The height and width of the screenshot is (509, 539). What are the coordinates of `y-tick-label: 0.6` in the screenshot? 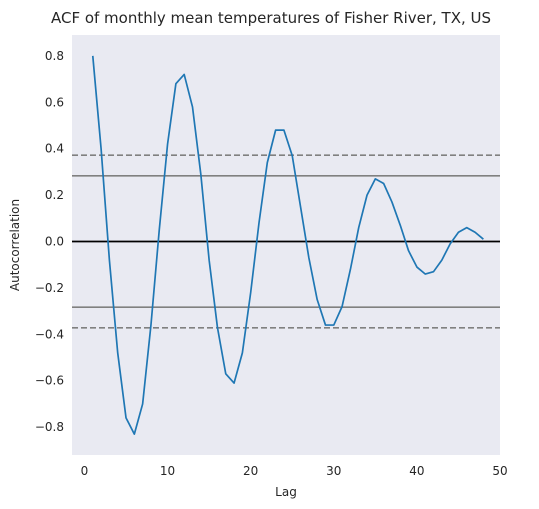 It's located at (54, 102).